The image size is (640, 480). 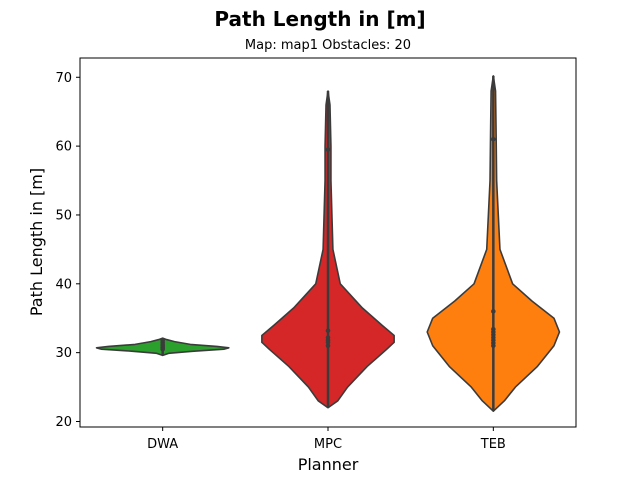 I want to click on x-tick-label-mpc: MPC, so click(x=328, y=444).